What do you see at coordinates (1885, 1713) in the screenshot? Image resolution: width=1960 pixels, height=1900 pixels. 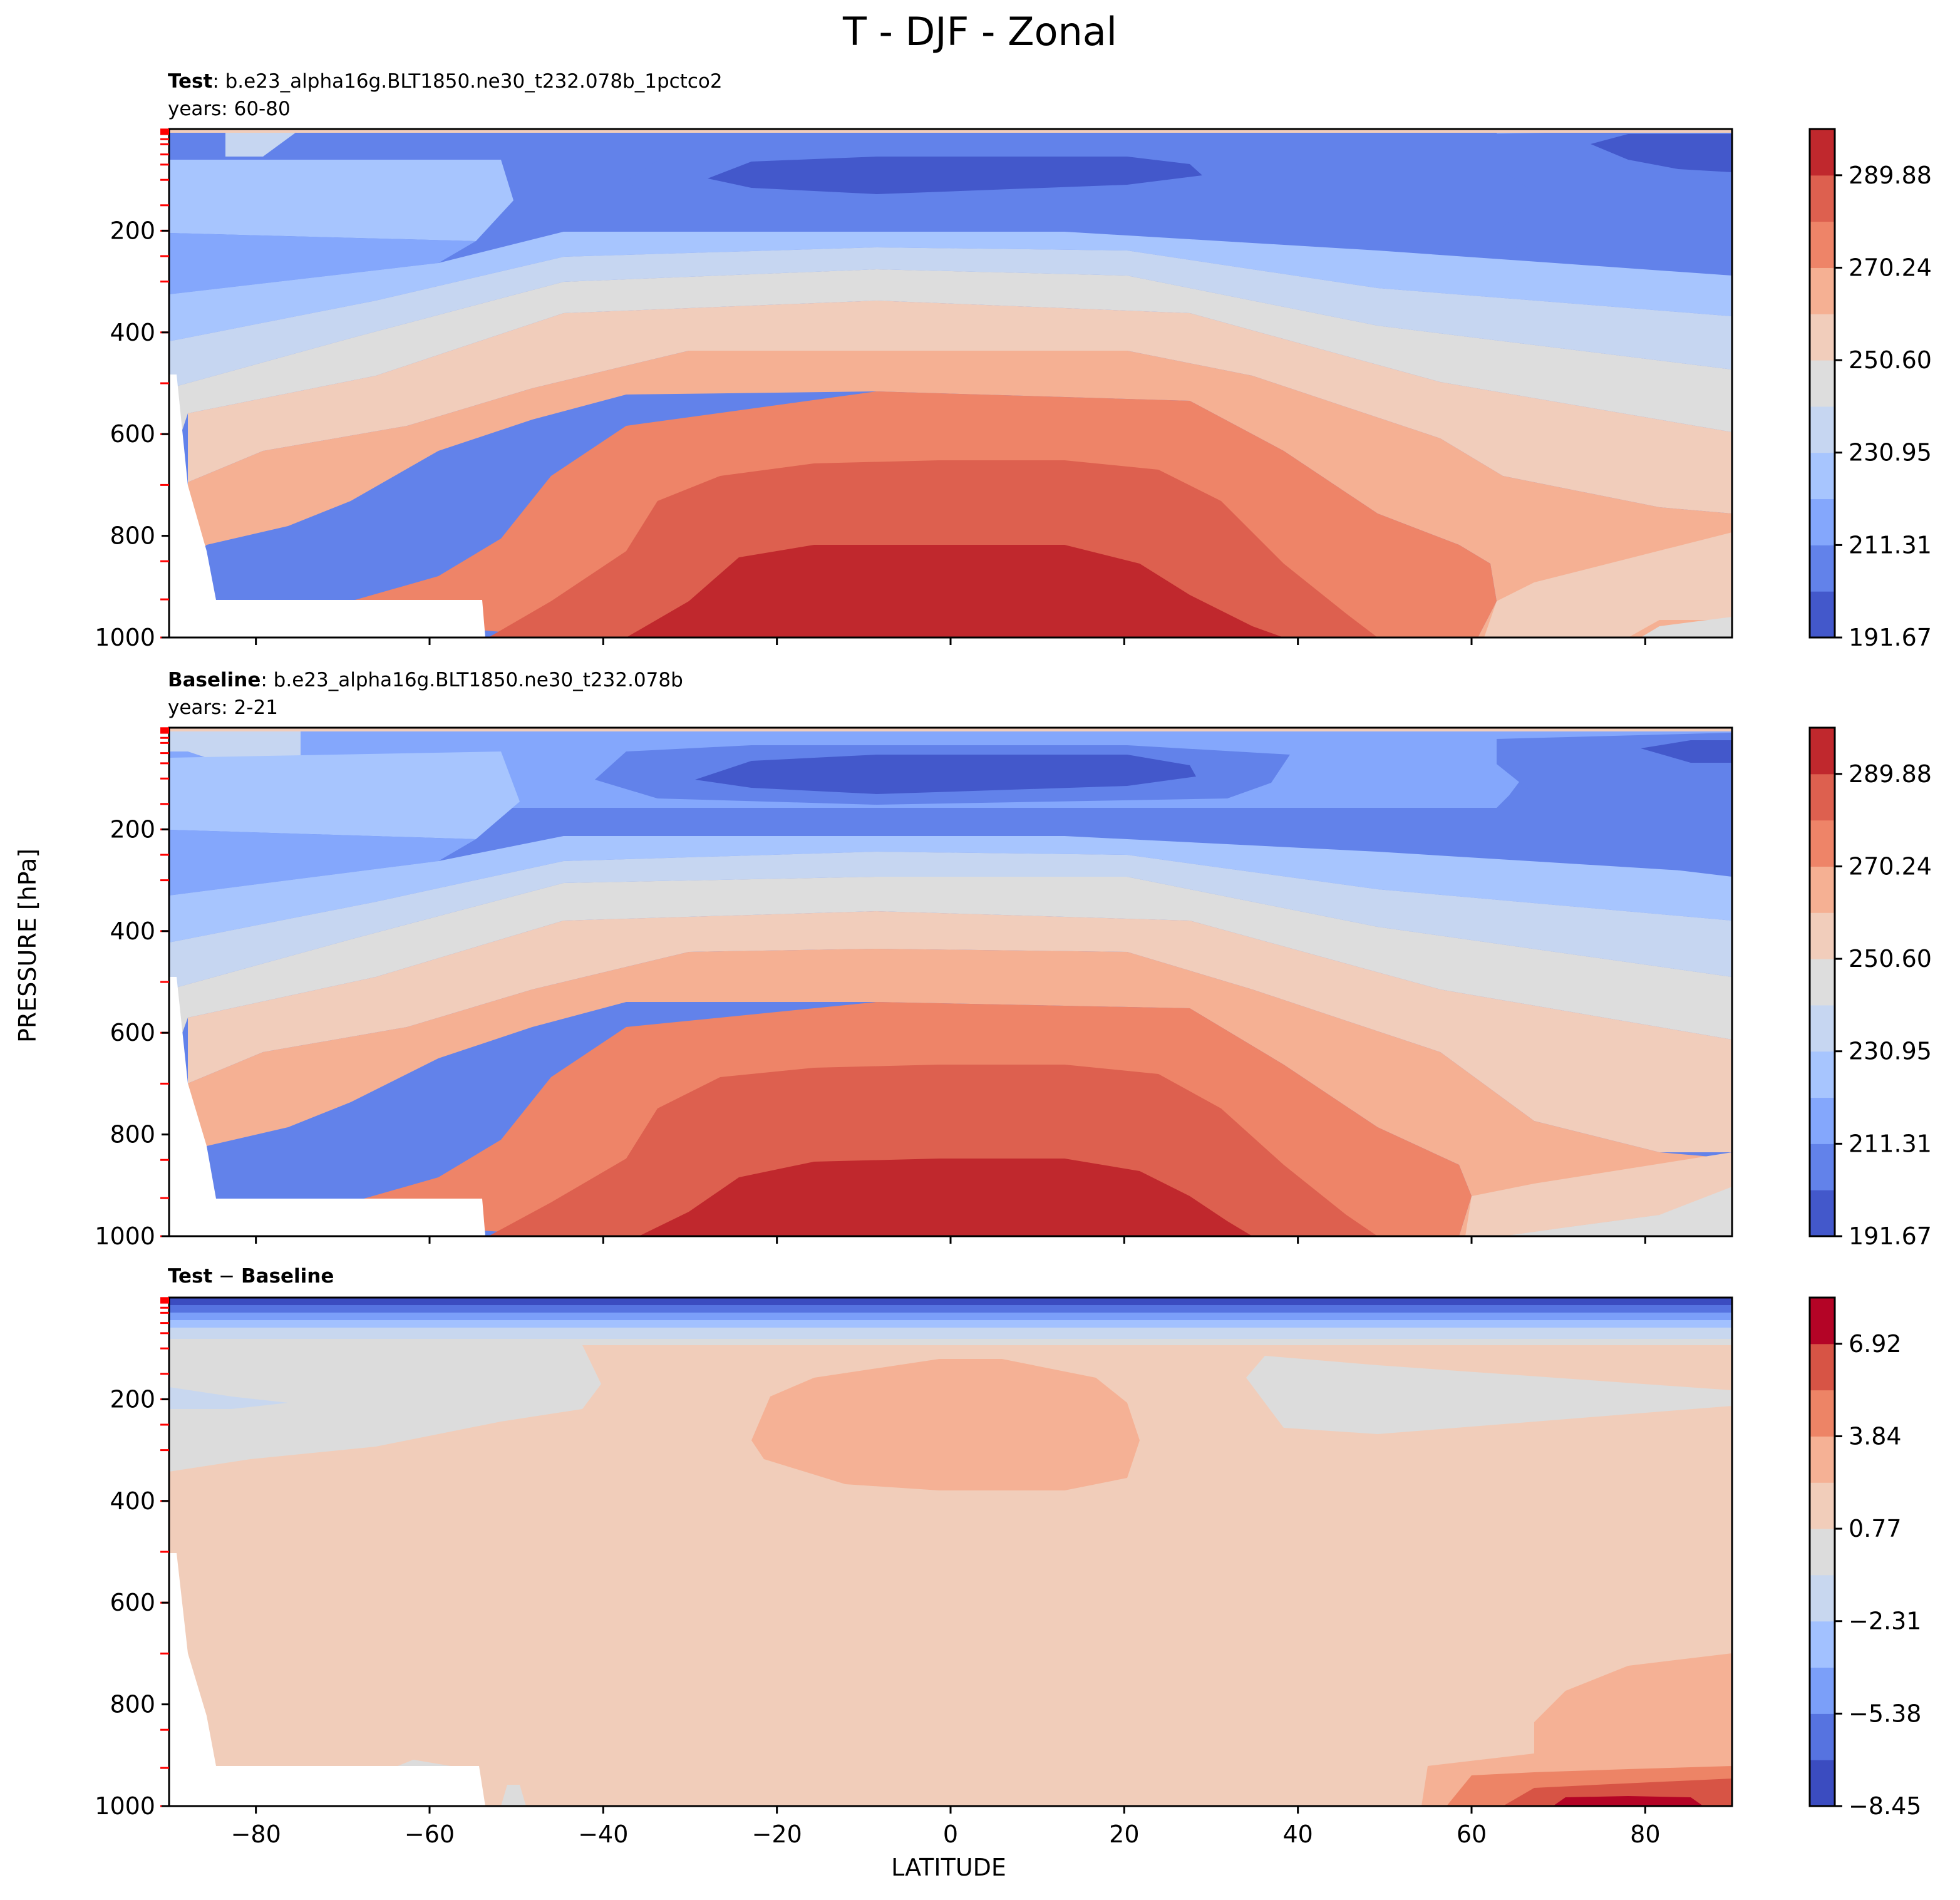 I see `colorbar-tick-label: −5.38` at bounding box center [1885, 1713].